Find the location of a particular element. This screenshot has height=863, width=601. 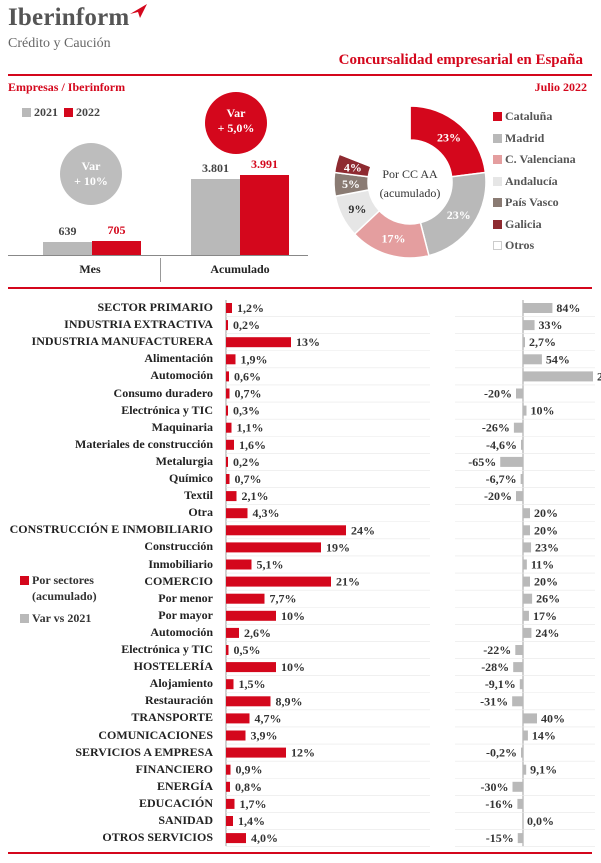

legend-2022: 2022 is located at coordinates (88, 112).